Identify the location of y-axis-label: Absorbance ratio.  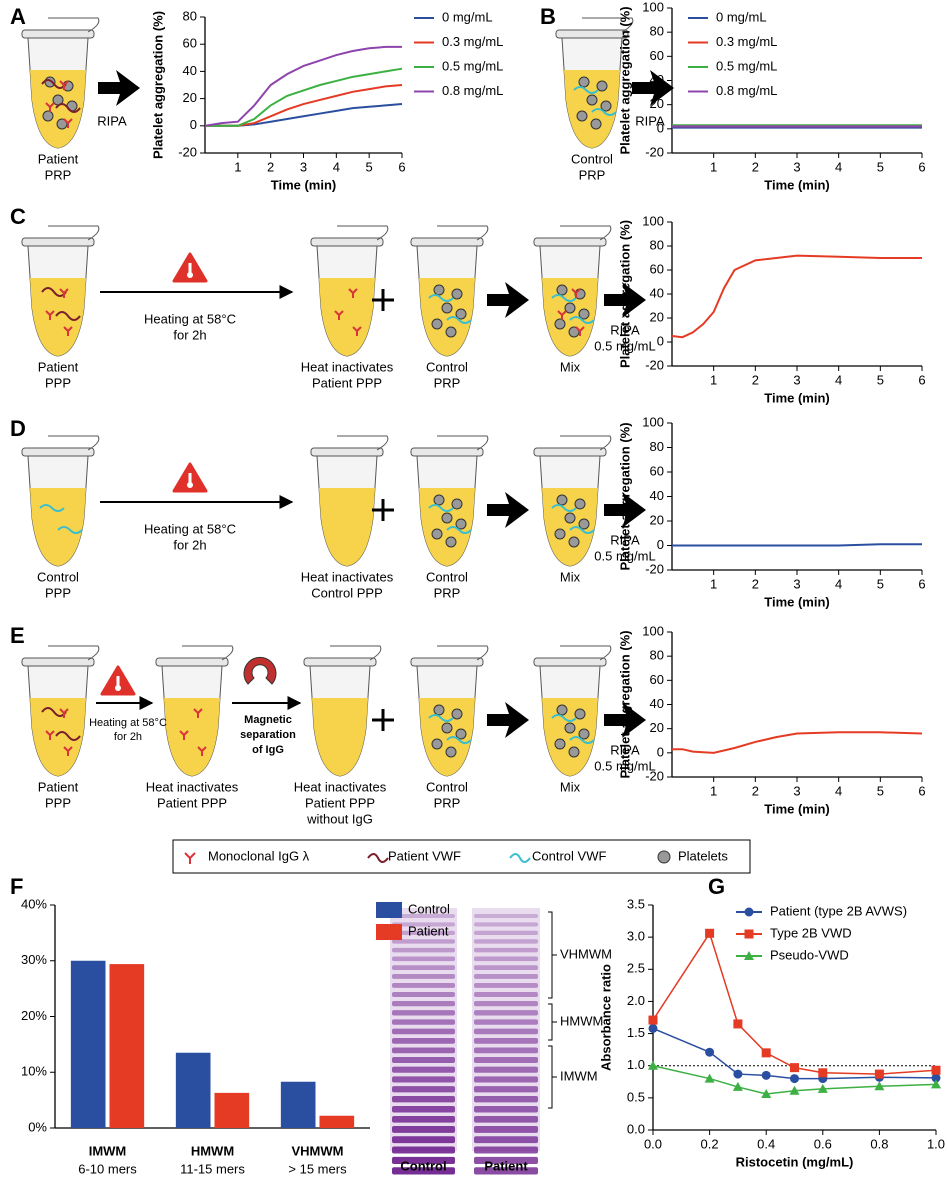
(605, 1017).